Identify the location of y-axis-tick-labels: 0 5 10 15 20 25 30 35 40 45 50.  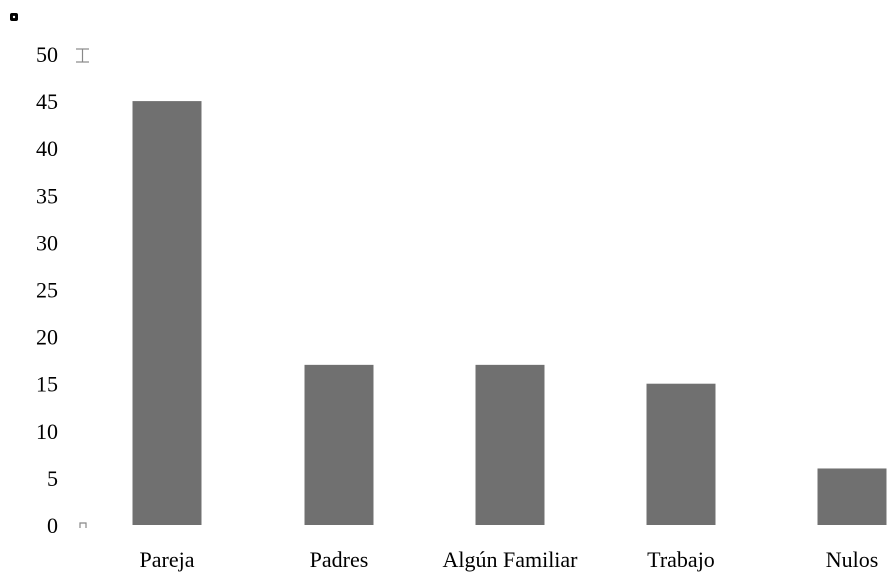
(47, 290).